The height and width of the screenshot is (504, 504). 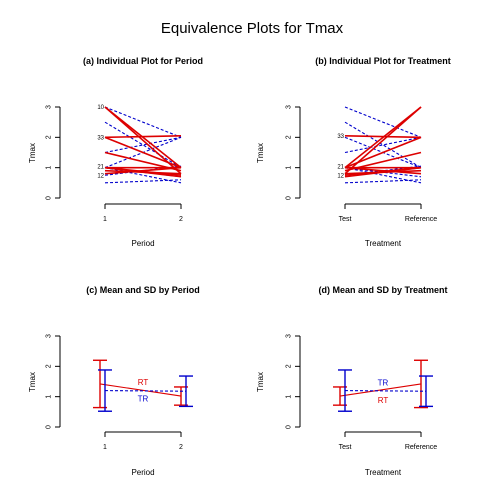 I want to click on figure-title: Equivalence Plots for Tmax, so click(x=252, y=28).